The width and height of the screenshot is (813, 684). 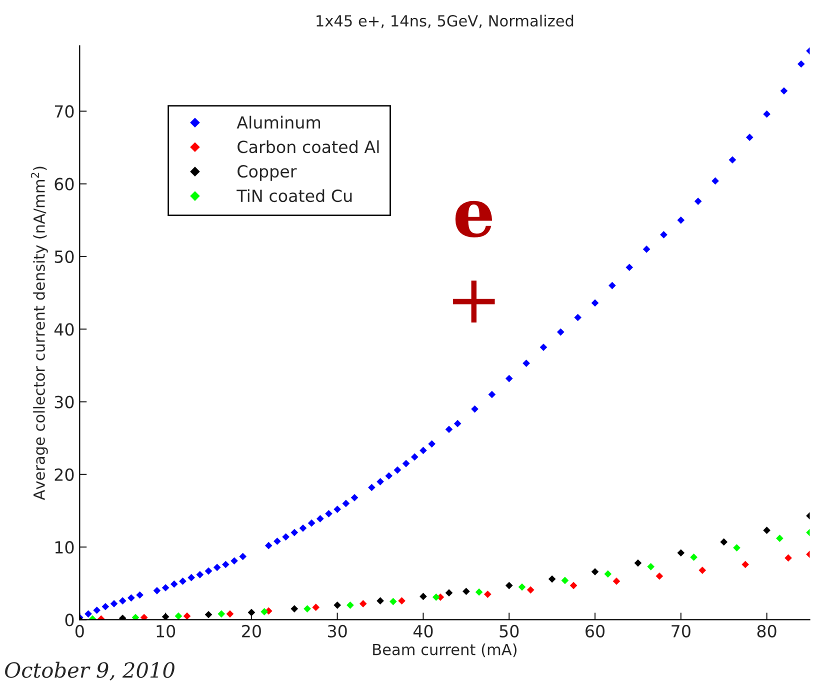 I want to click on y-tick-label: 50, so click(x=64, y=257).